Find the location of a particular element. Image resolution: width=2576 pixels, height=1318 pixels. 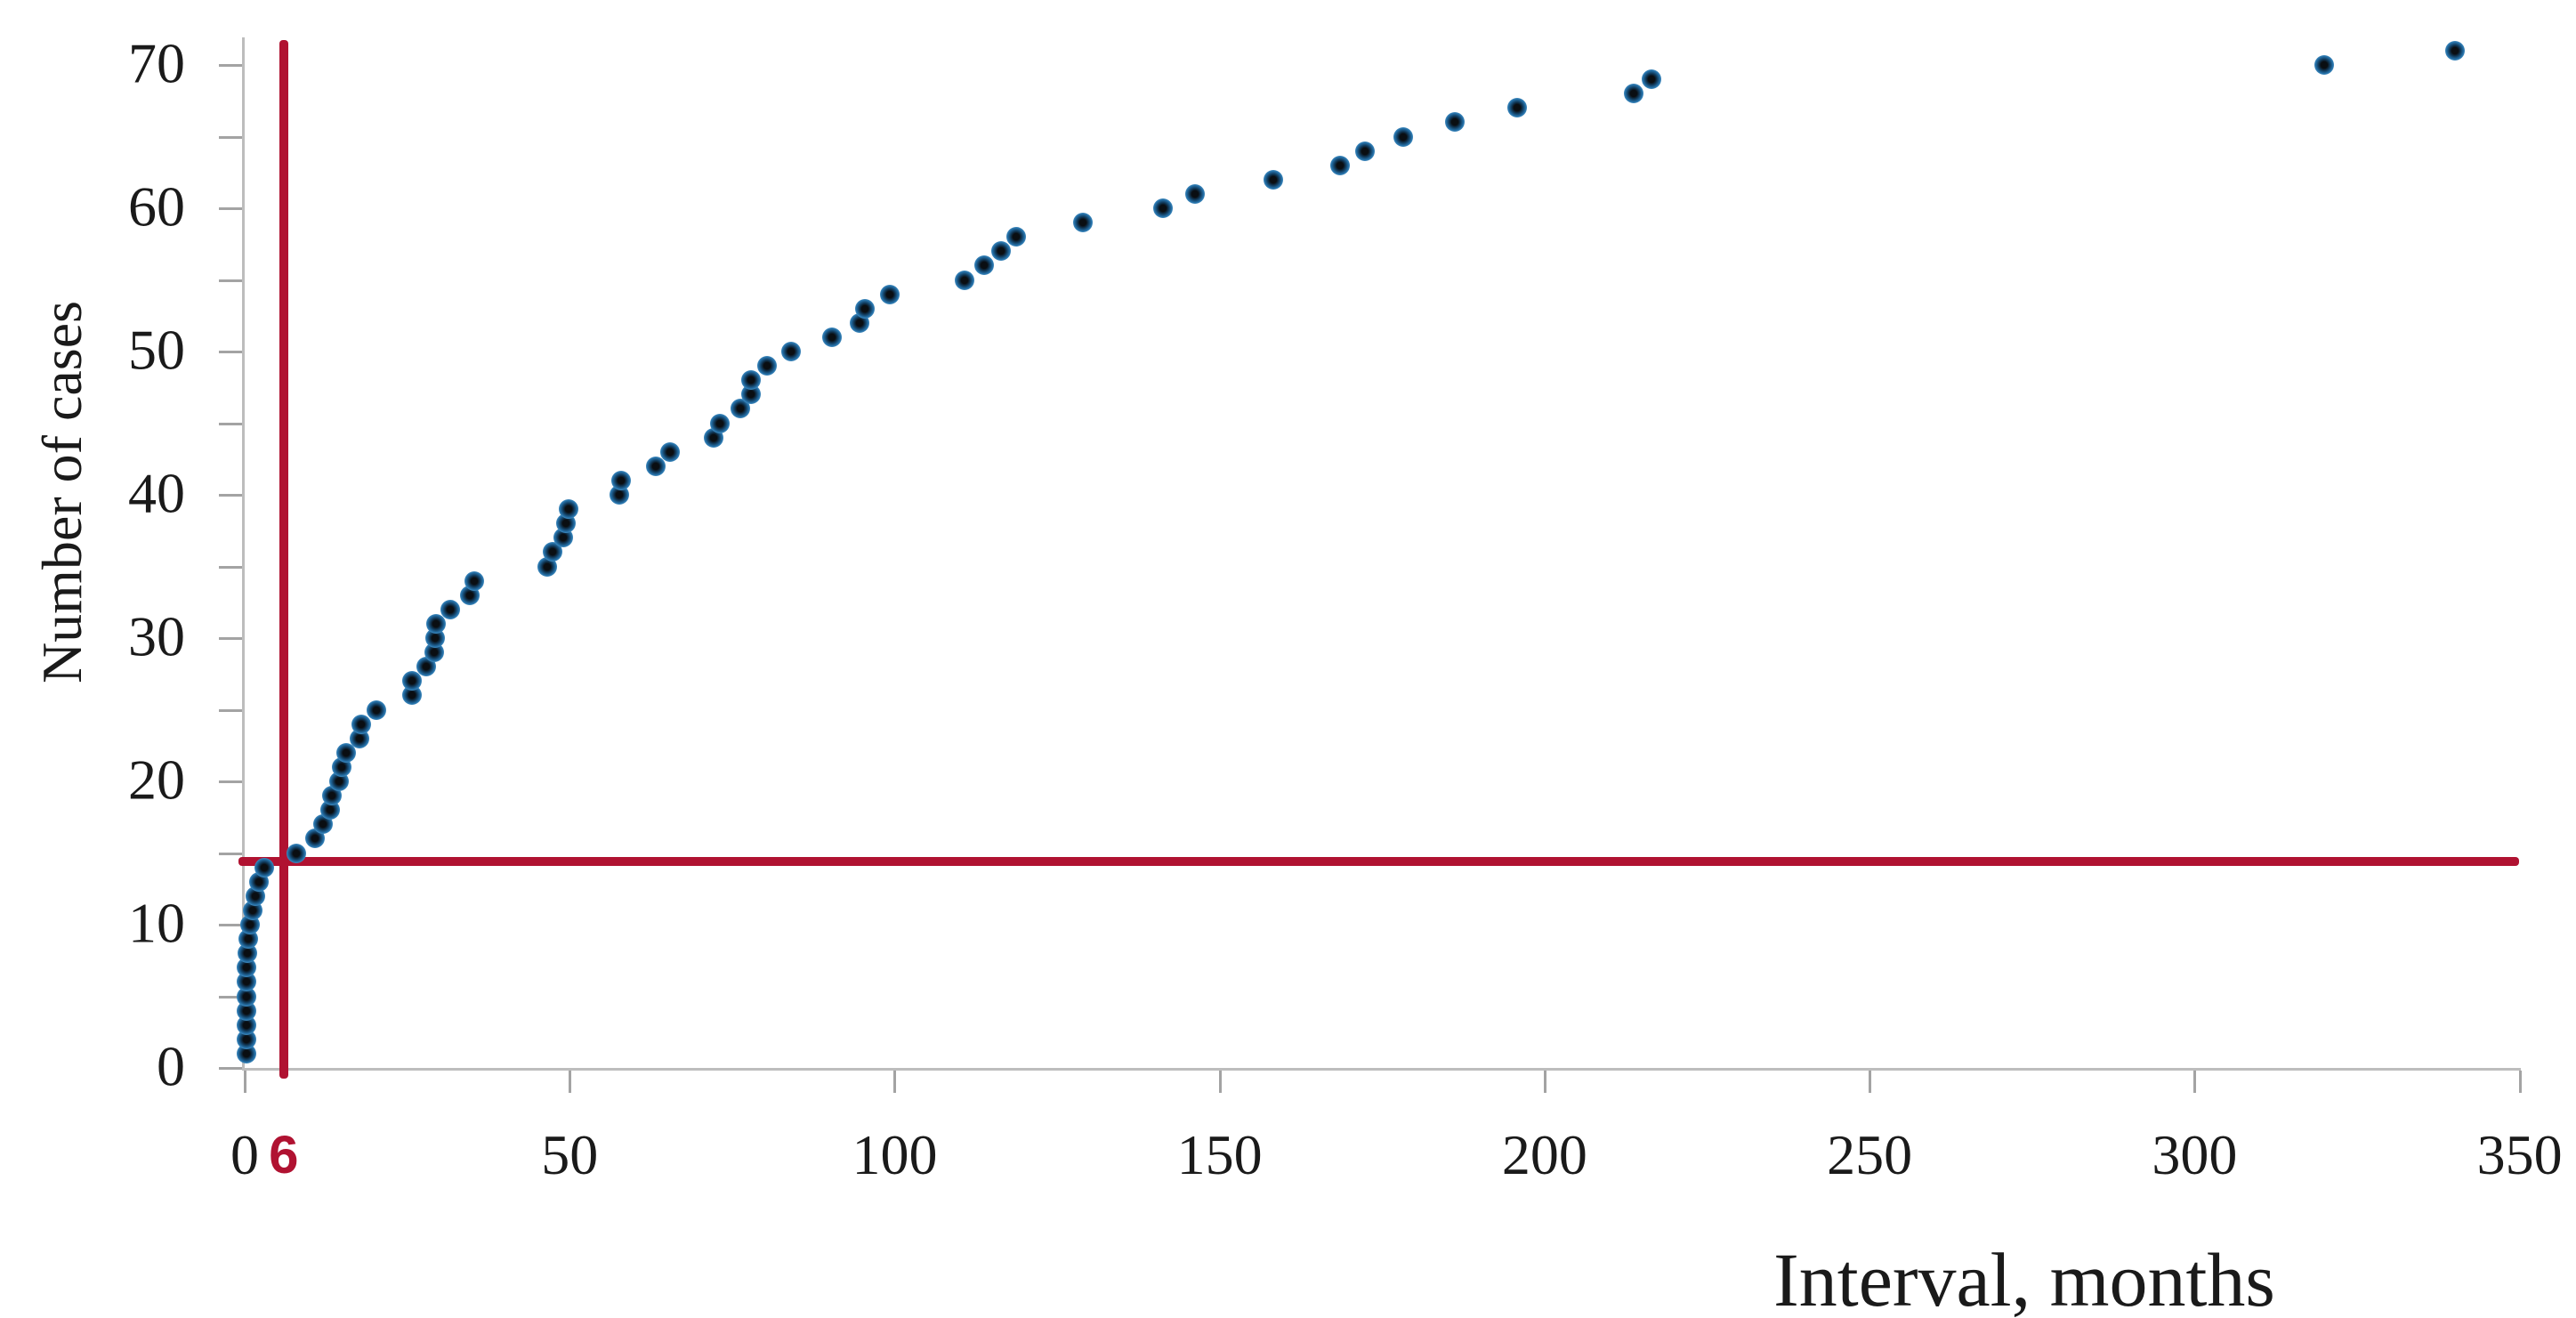

x-tick-label: 0 is located at coordinates (244, 1154).